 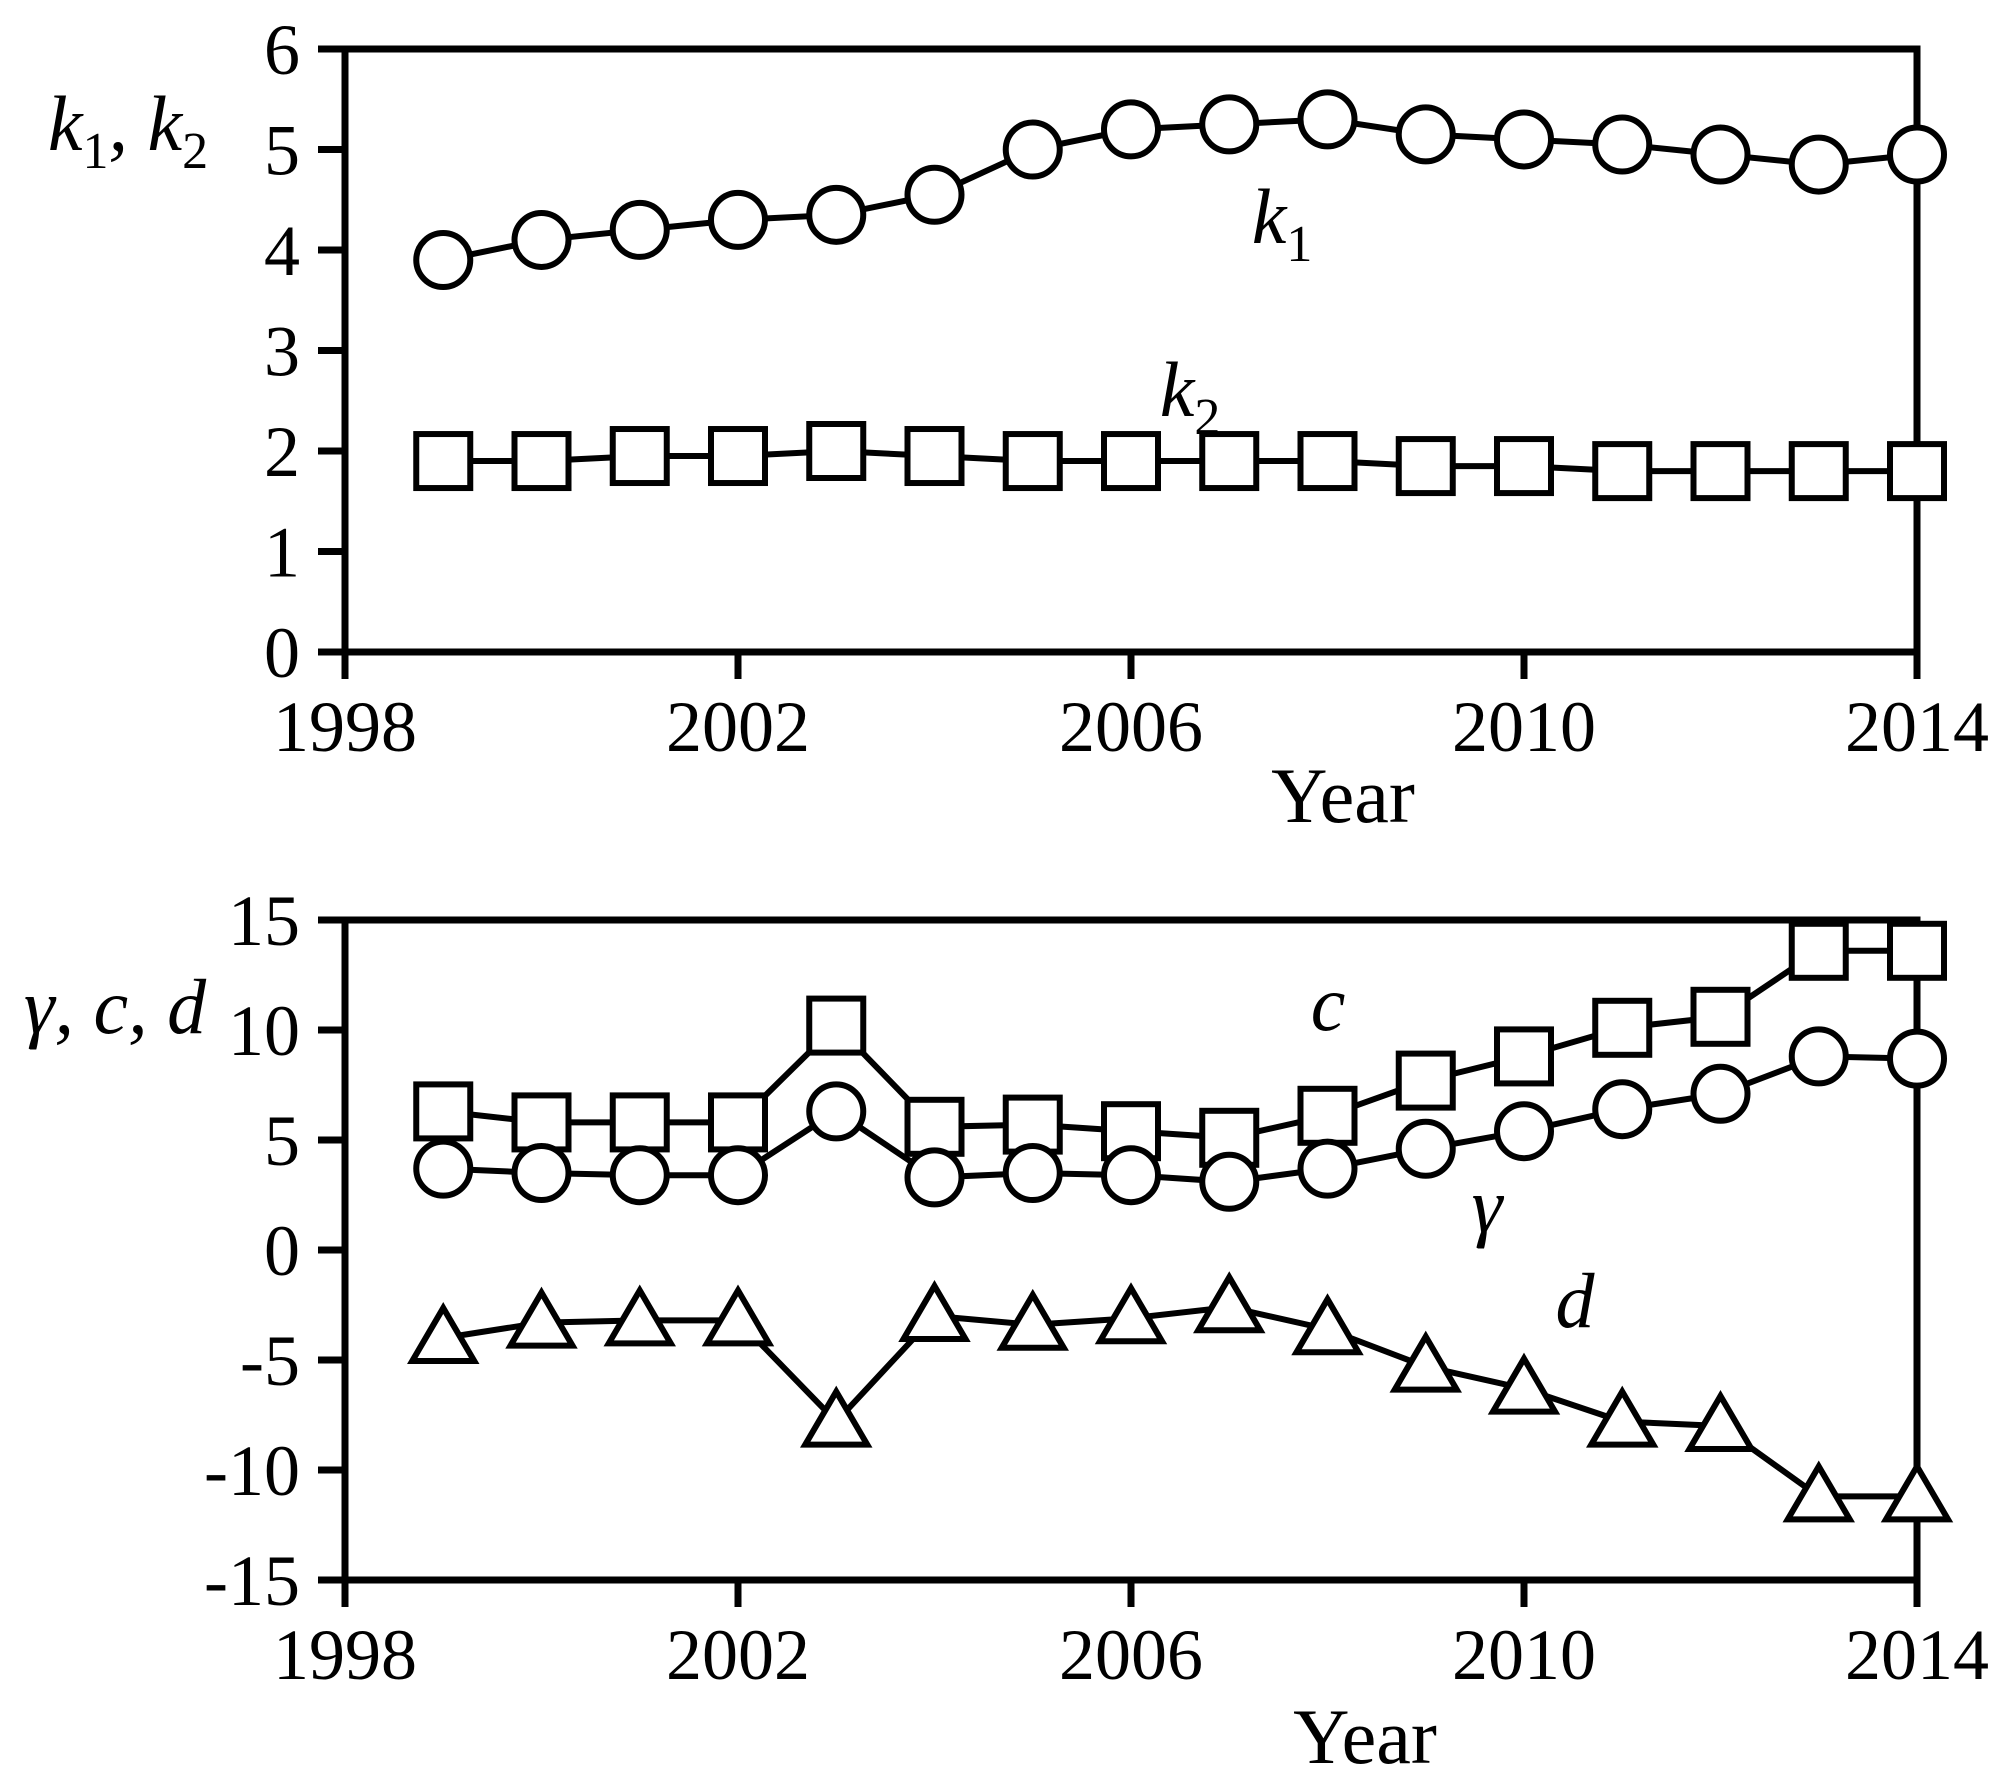 I want to click on x-axis-tick-label: 2010, so click(x=1524, y=1655).